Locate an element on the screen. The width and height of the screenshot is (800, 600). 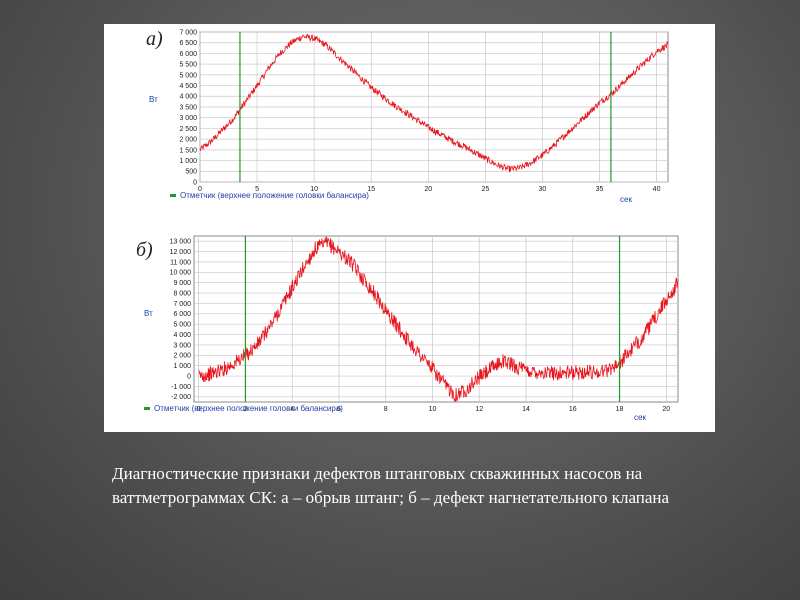
y-tick-label: 11 000 is located at coordinates (180, 262).